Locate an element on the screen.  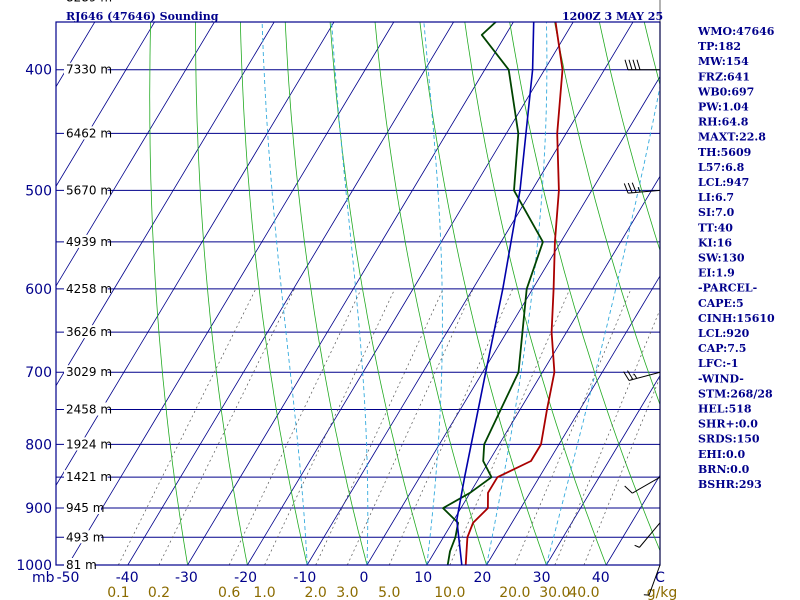
height-label: 1421 m is located at coordinates (89, 477).